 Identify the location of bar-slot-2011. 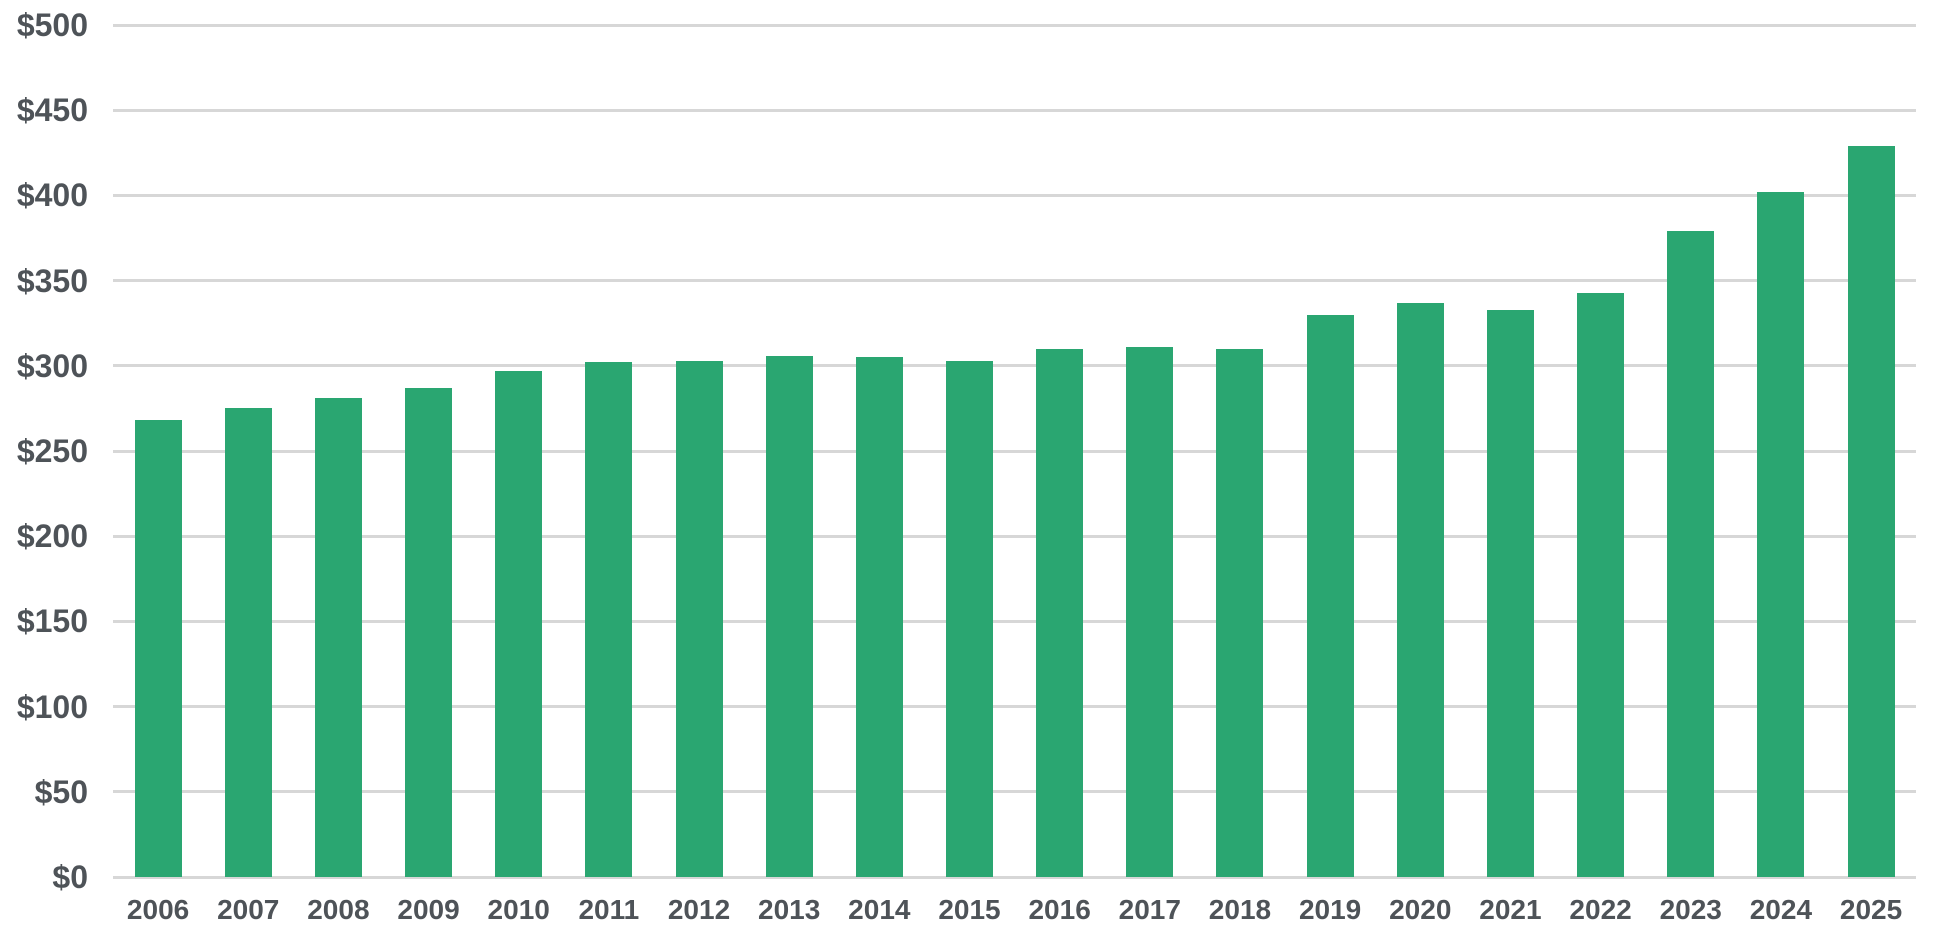
(609, 451).